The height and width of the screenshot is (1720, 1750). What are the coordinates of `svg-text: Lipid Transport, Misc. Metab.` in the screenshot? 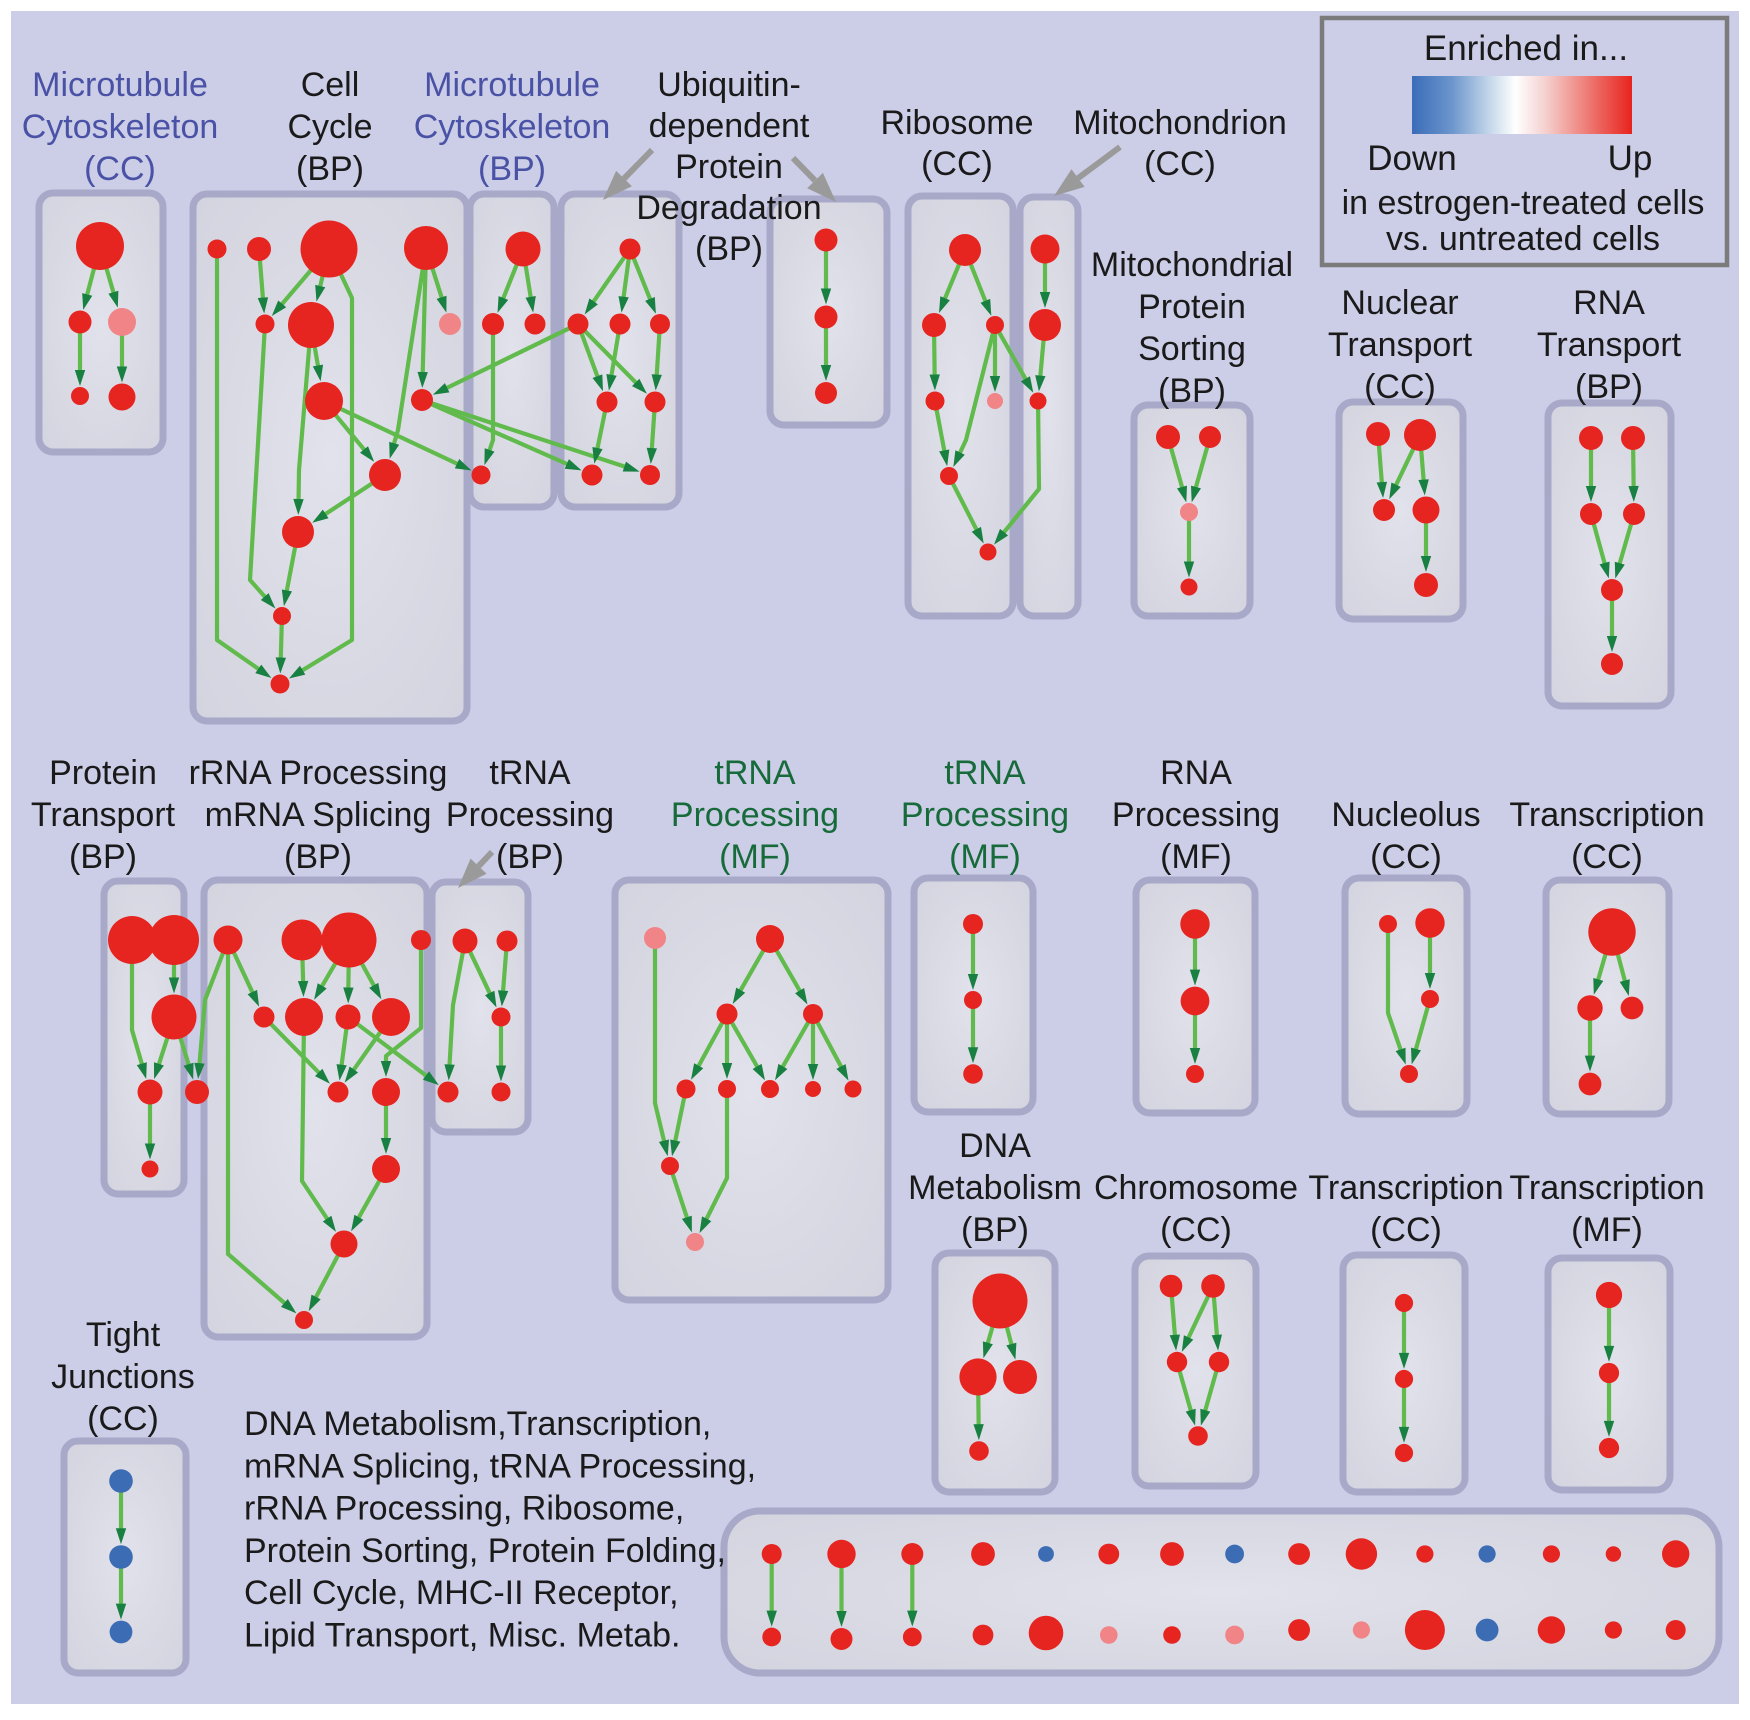 It's located at (462, 1636).